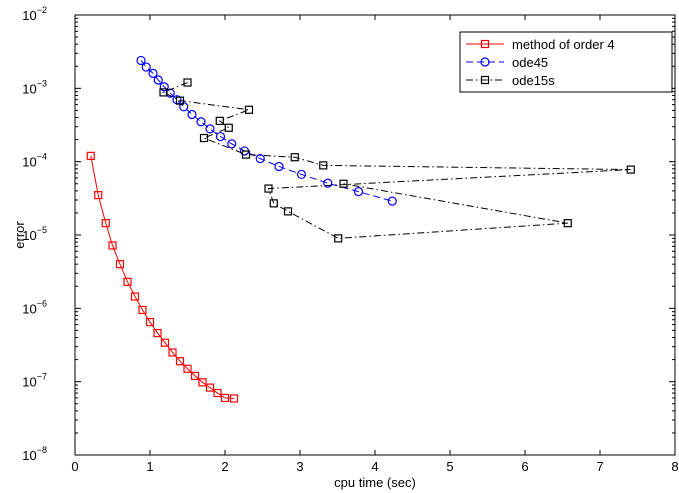 This screenshot has width=679, height=493. Describe the element at coordinates (149, 466) in the screenshot. I see `x-tick-label: 1` at that location.